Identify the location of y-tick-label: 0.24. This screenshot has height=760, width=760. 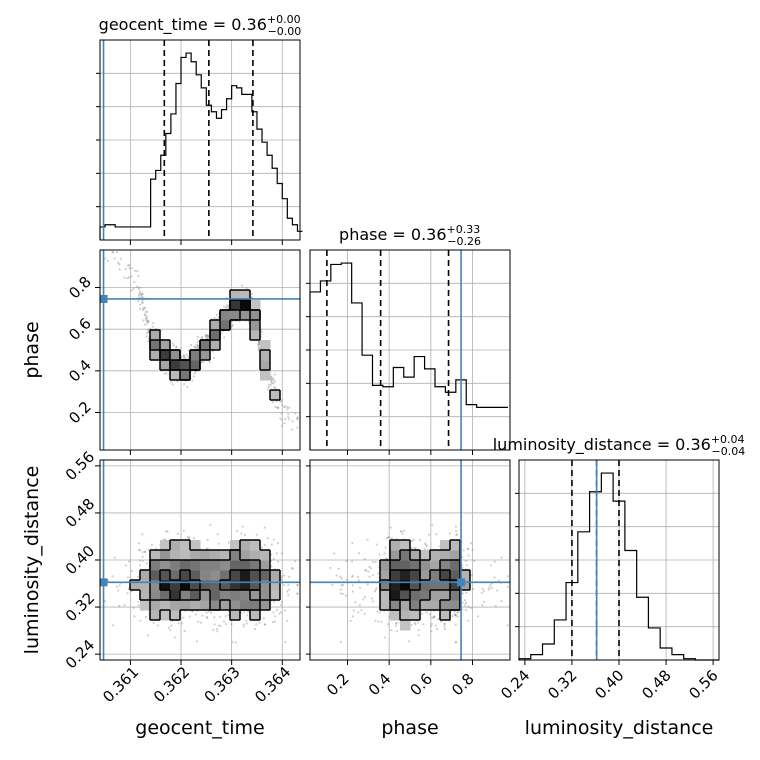
(80, 654).